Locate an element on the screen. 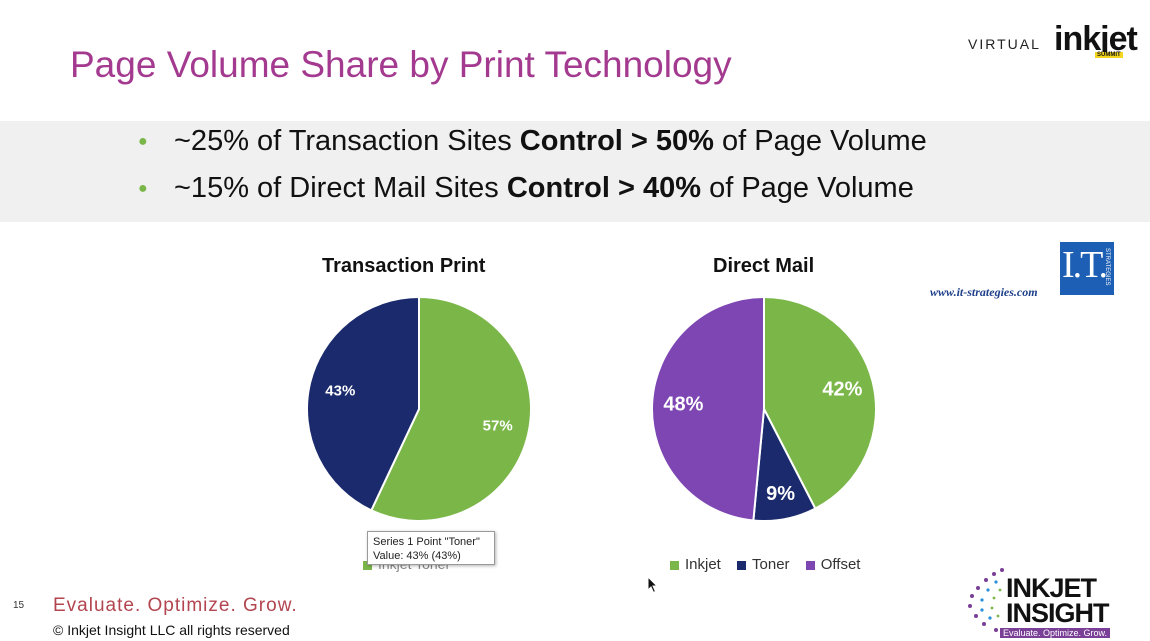  legend-label-toner: Toner is located at coordinates (771, 564).